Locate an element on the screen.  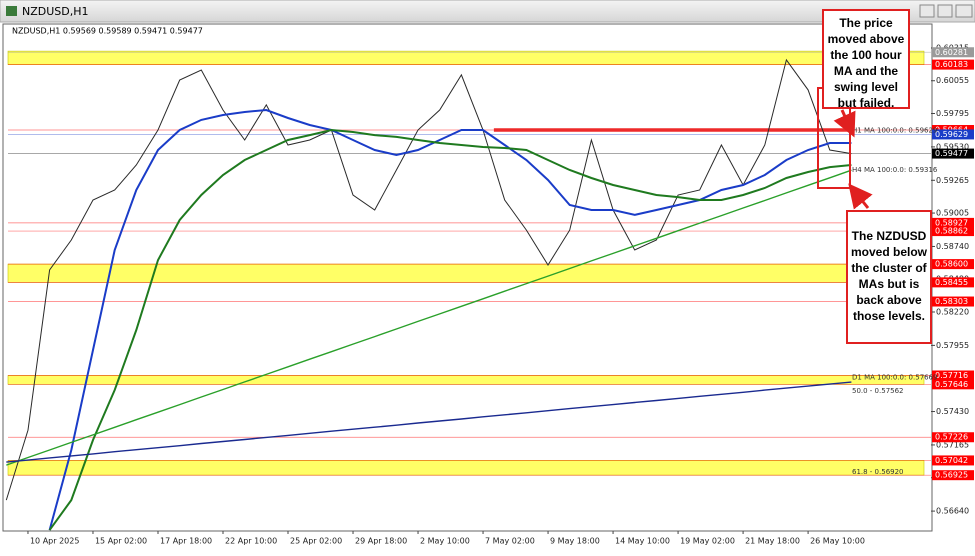
level-note: 50.0 - 0.57562 is located at coordinates (878, 391).